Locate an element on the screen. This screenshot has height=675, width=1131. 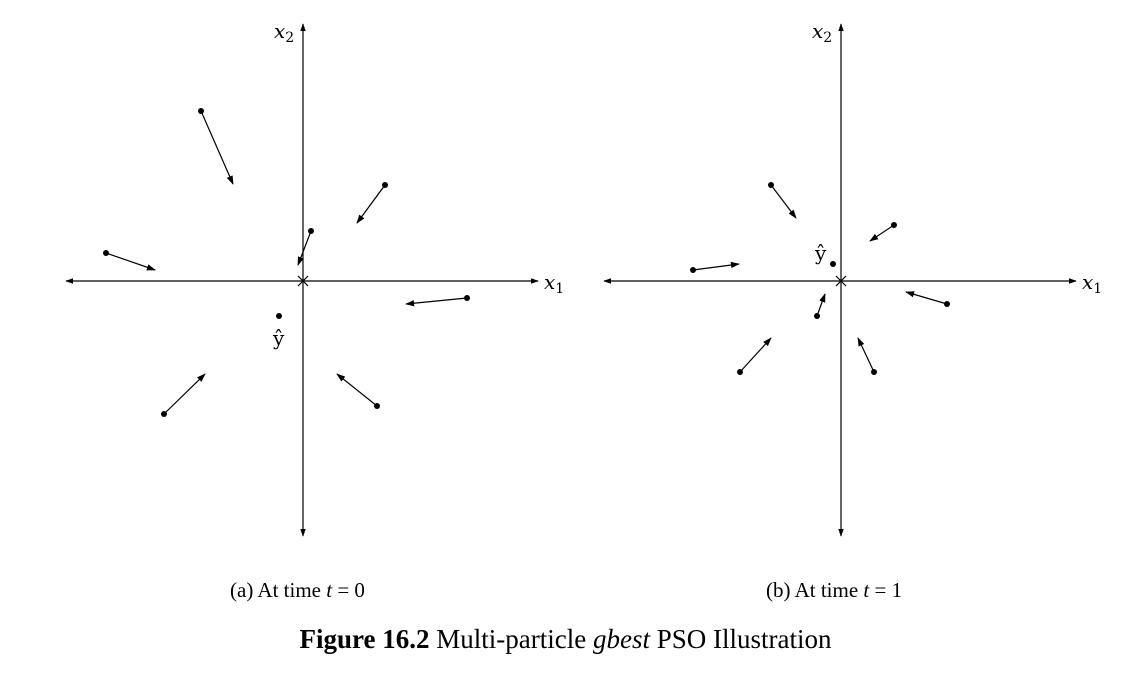
figure-caption-text-end: PSO Illustration is located at coordinates (740, 639).